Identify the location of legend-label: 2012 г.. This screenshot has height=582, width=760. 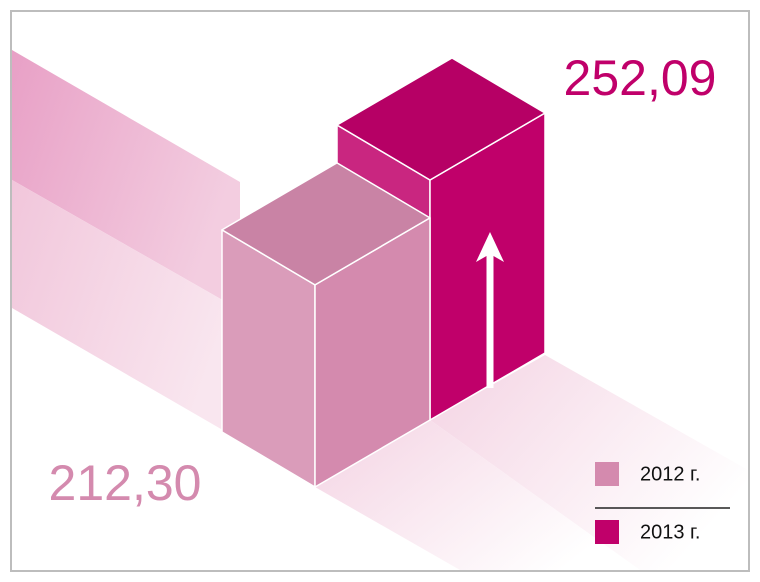
(670, 474).